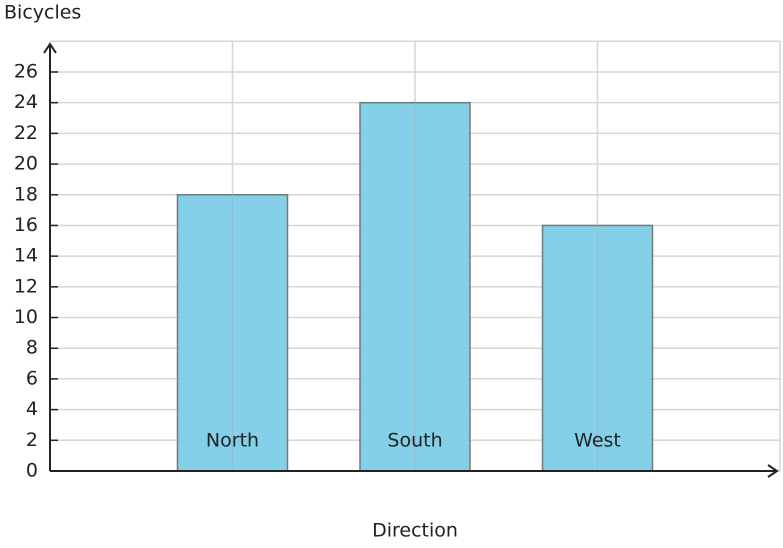 The image size is (783, 548). Describe the element at coordinates (50, 48) in the screenshot. I see `y-arrow` at that location.